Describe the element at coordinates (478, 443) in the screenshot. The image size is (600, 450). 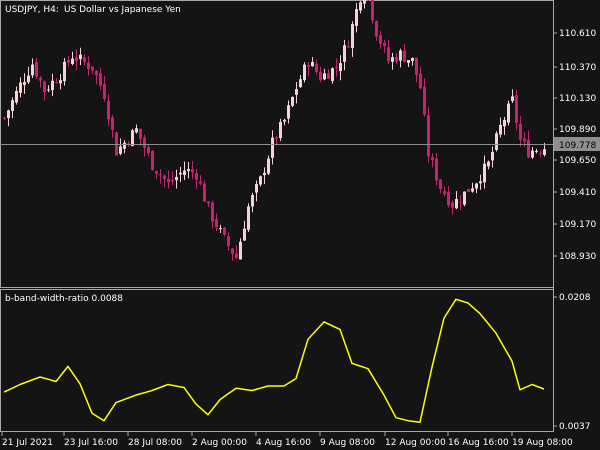
I see `time-label: 16 Aug 16:00` at that location.